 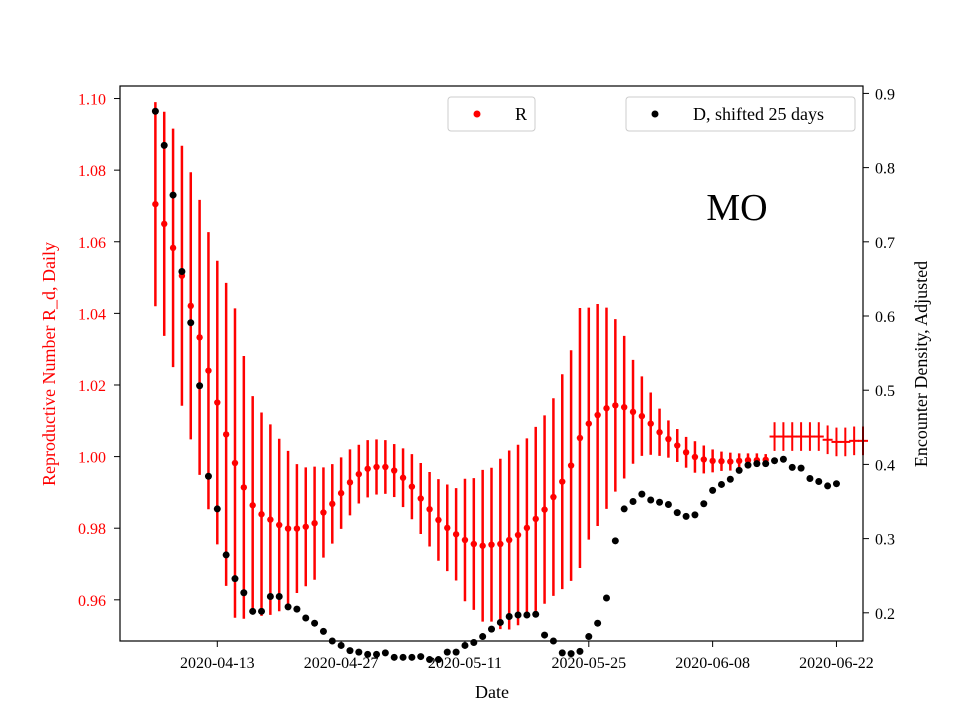 What do you see at coordinates (588, 663) in the screenshot?
I see `x-tick-label: 2020-05-25` at bounding box center [588, 663].